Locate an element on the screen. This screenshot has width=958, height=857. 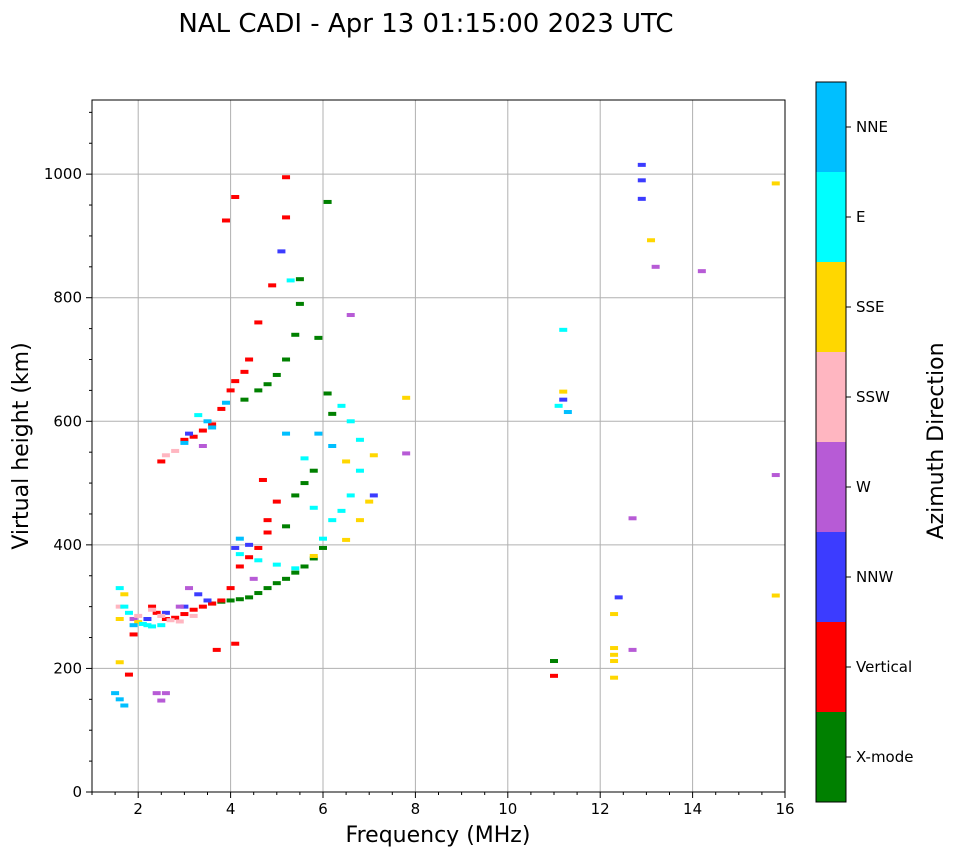
x-axis: 2 4 6 8 10 12 14 16 is located at coordinates (443, 805).